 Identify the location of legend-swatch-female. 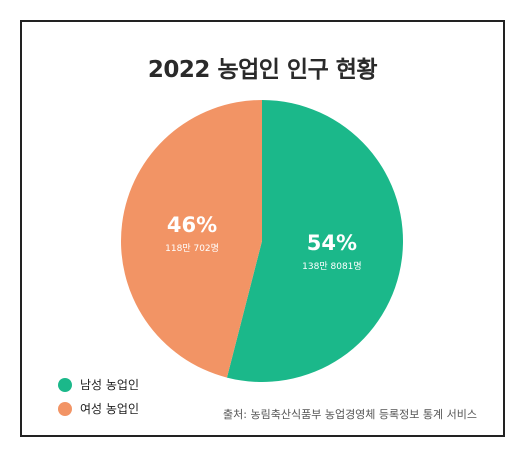
(65, 408).